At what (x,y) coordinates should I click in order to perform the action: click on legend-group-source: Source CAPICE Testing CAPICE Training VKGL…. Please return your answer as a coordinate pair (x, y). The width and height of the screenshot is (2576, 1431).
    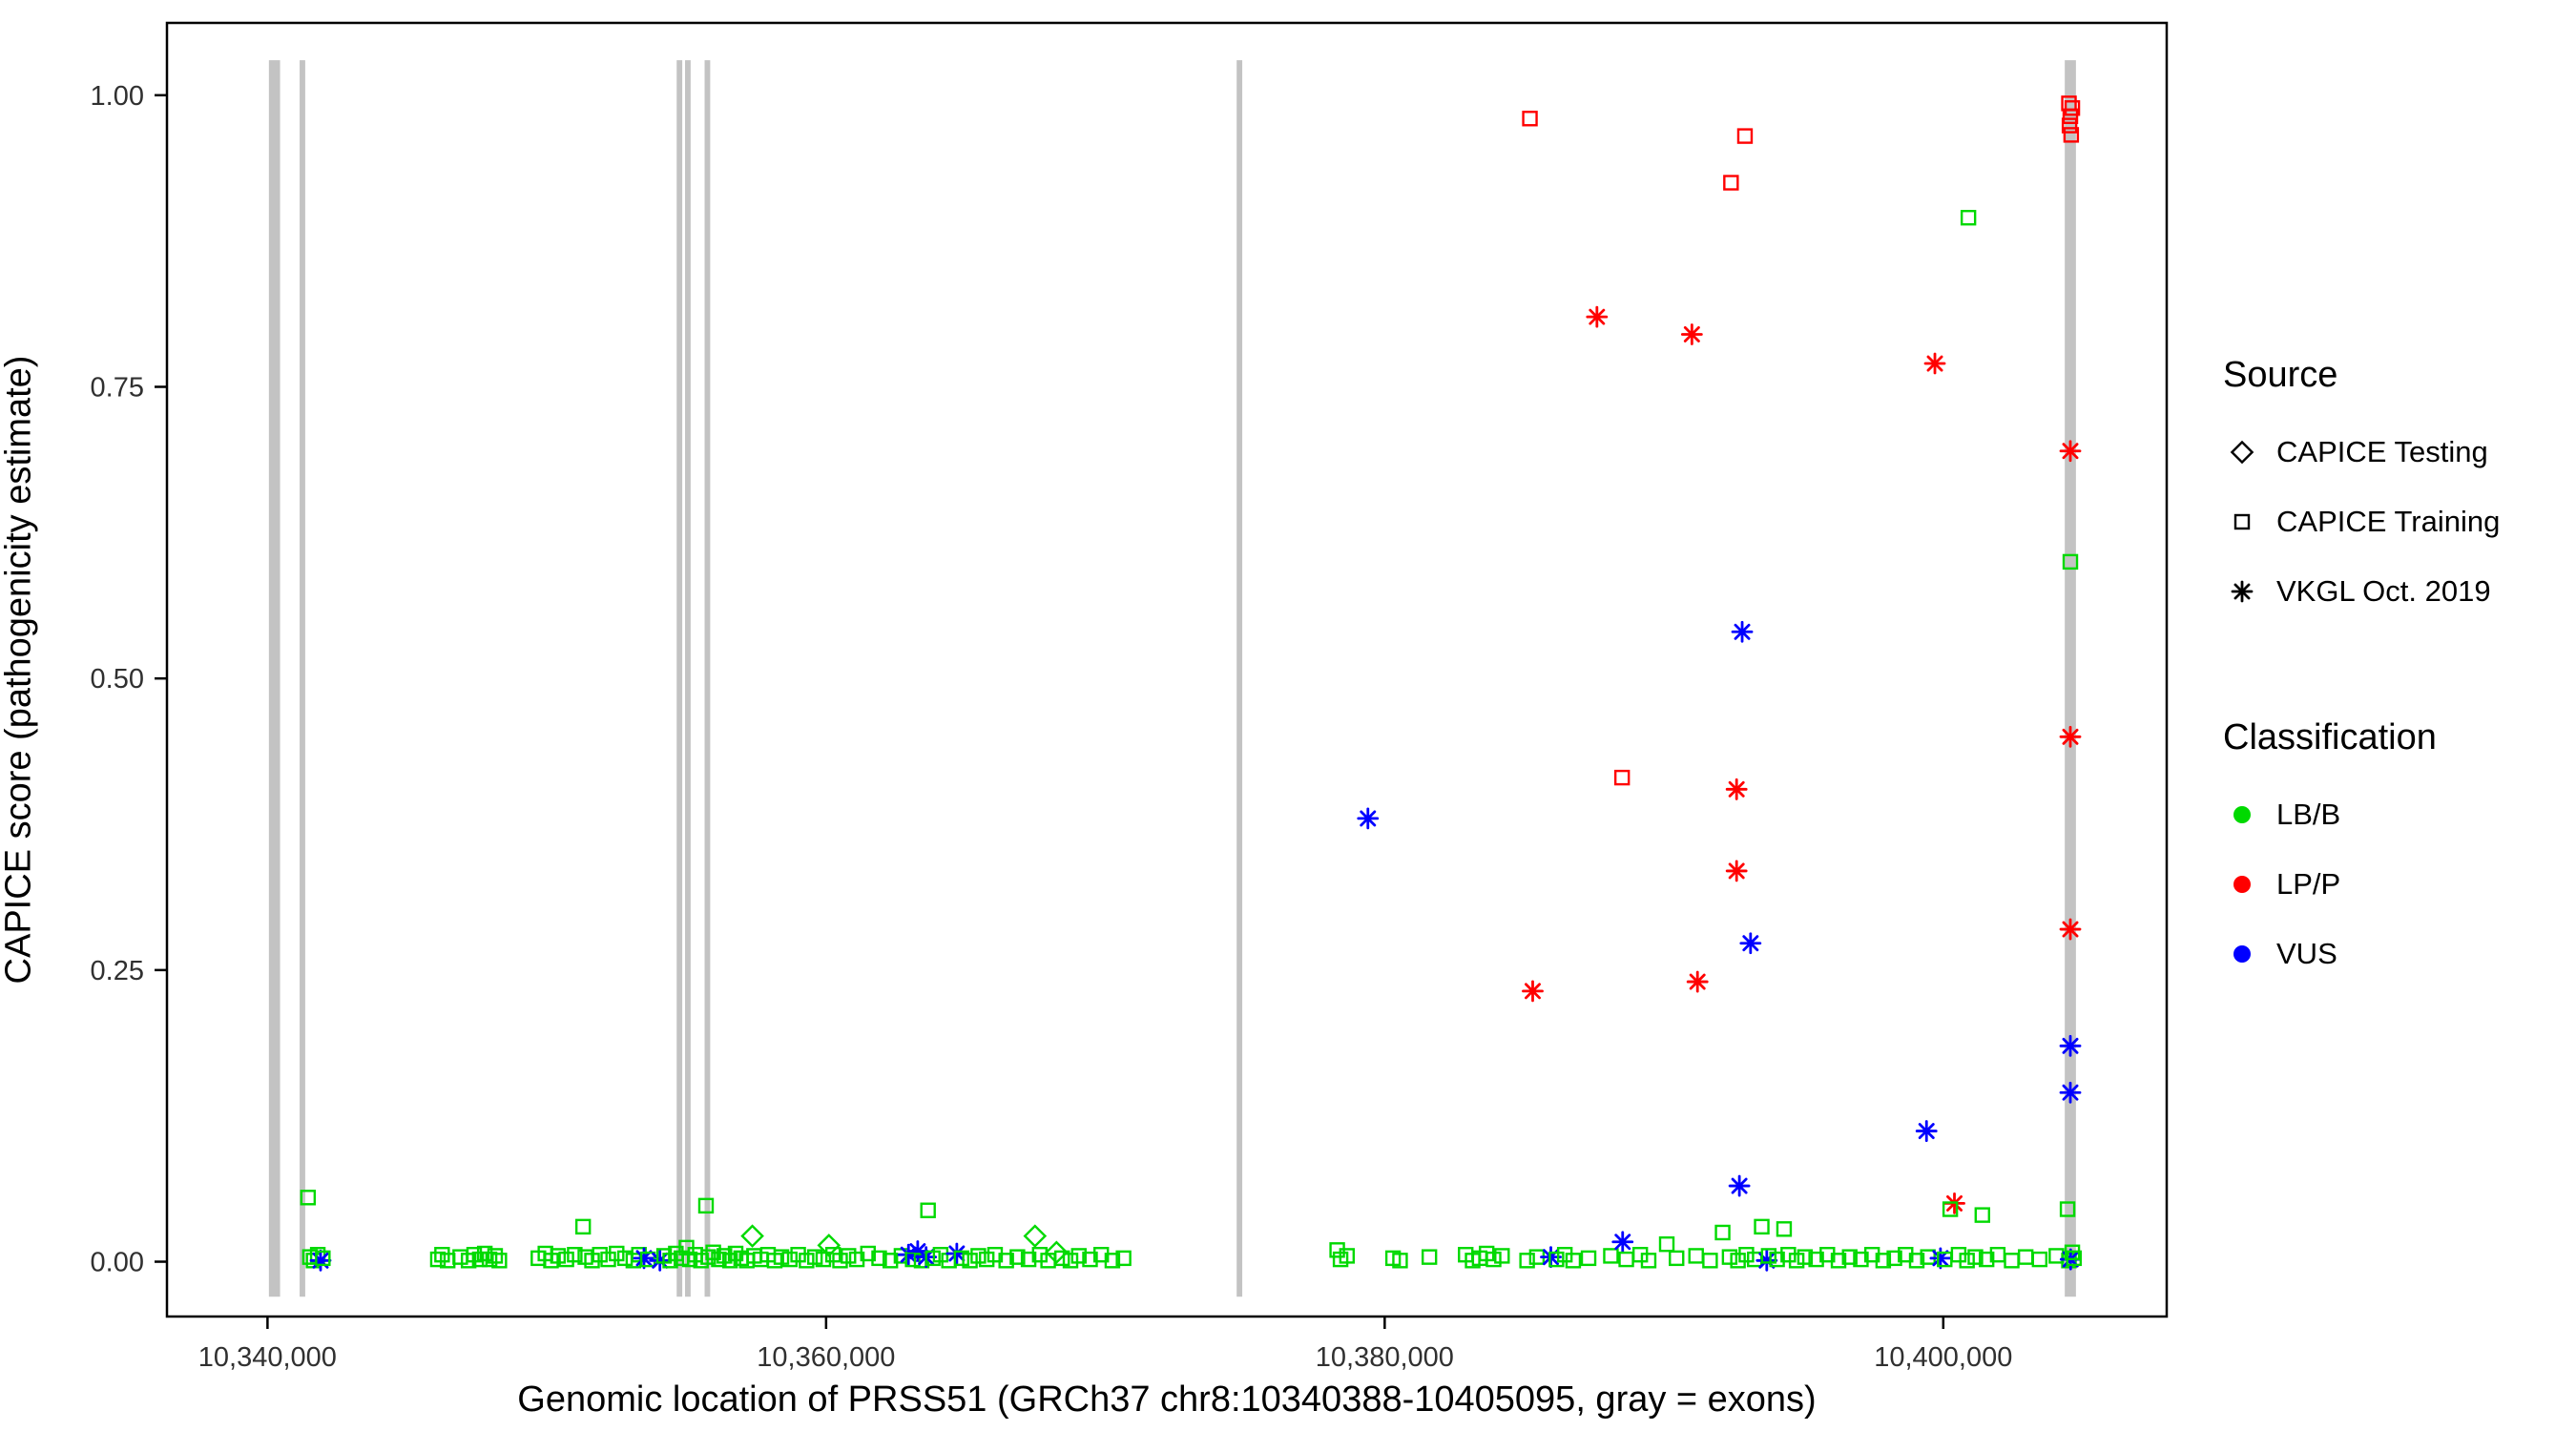
    Looking at the image, I should click on (2394, 490).